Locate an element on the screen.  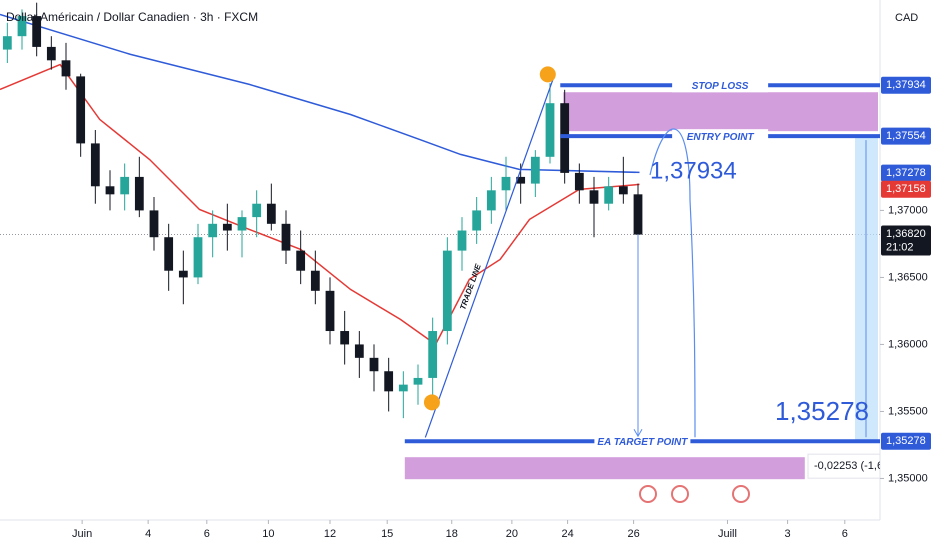
measure-label-bg is located at coordinates (844, 466).